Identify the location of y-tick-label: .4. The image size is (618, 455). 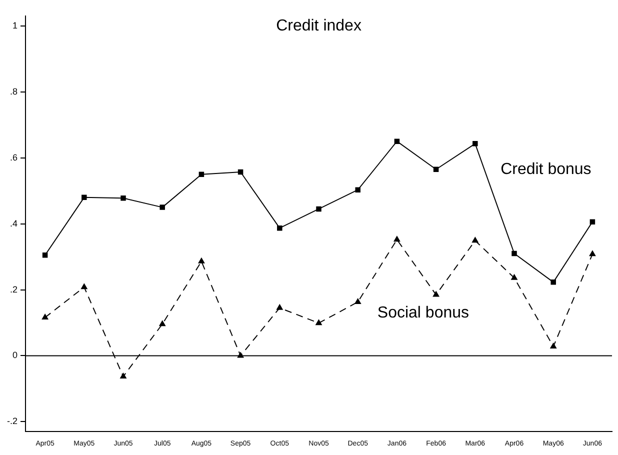
(14, 223).